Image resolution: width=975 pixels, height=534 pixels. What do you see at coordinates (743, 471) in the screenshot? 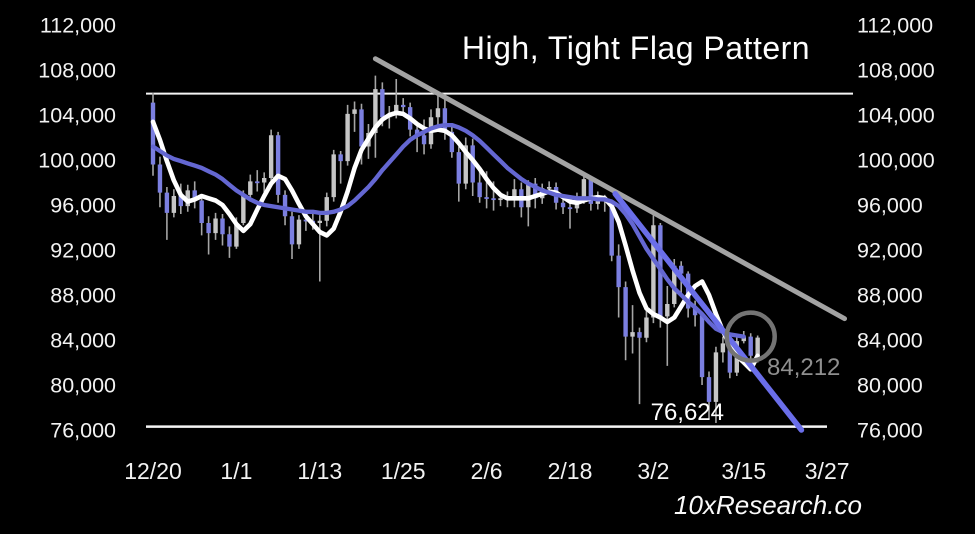
I see `x-tick: 3/15` at bounding box center [743, 471].